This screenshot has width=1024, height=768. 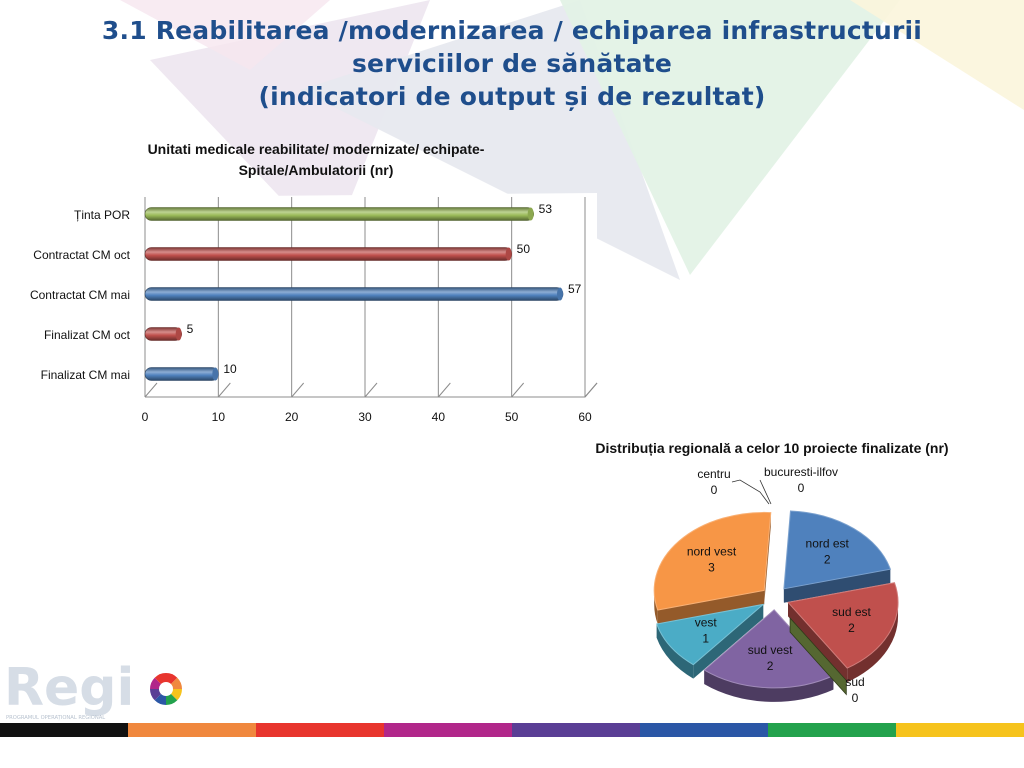 I want to click on pie-slice-label: sud est, so click(x=851, y=612).